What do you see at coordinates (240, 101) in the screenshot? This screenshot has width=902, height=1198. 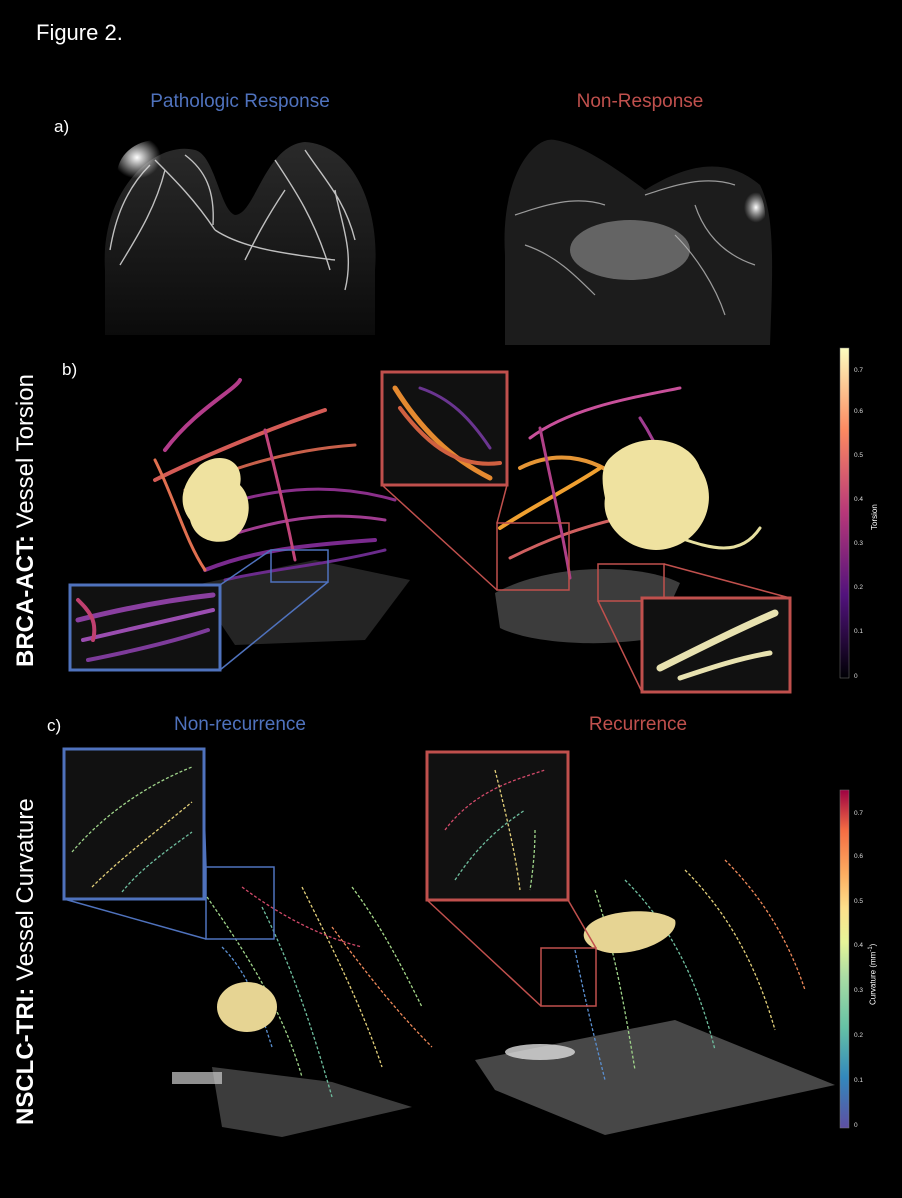 I see `column-header-pathologic-response: Pathologic Response` at bounding box center [240, 101].